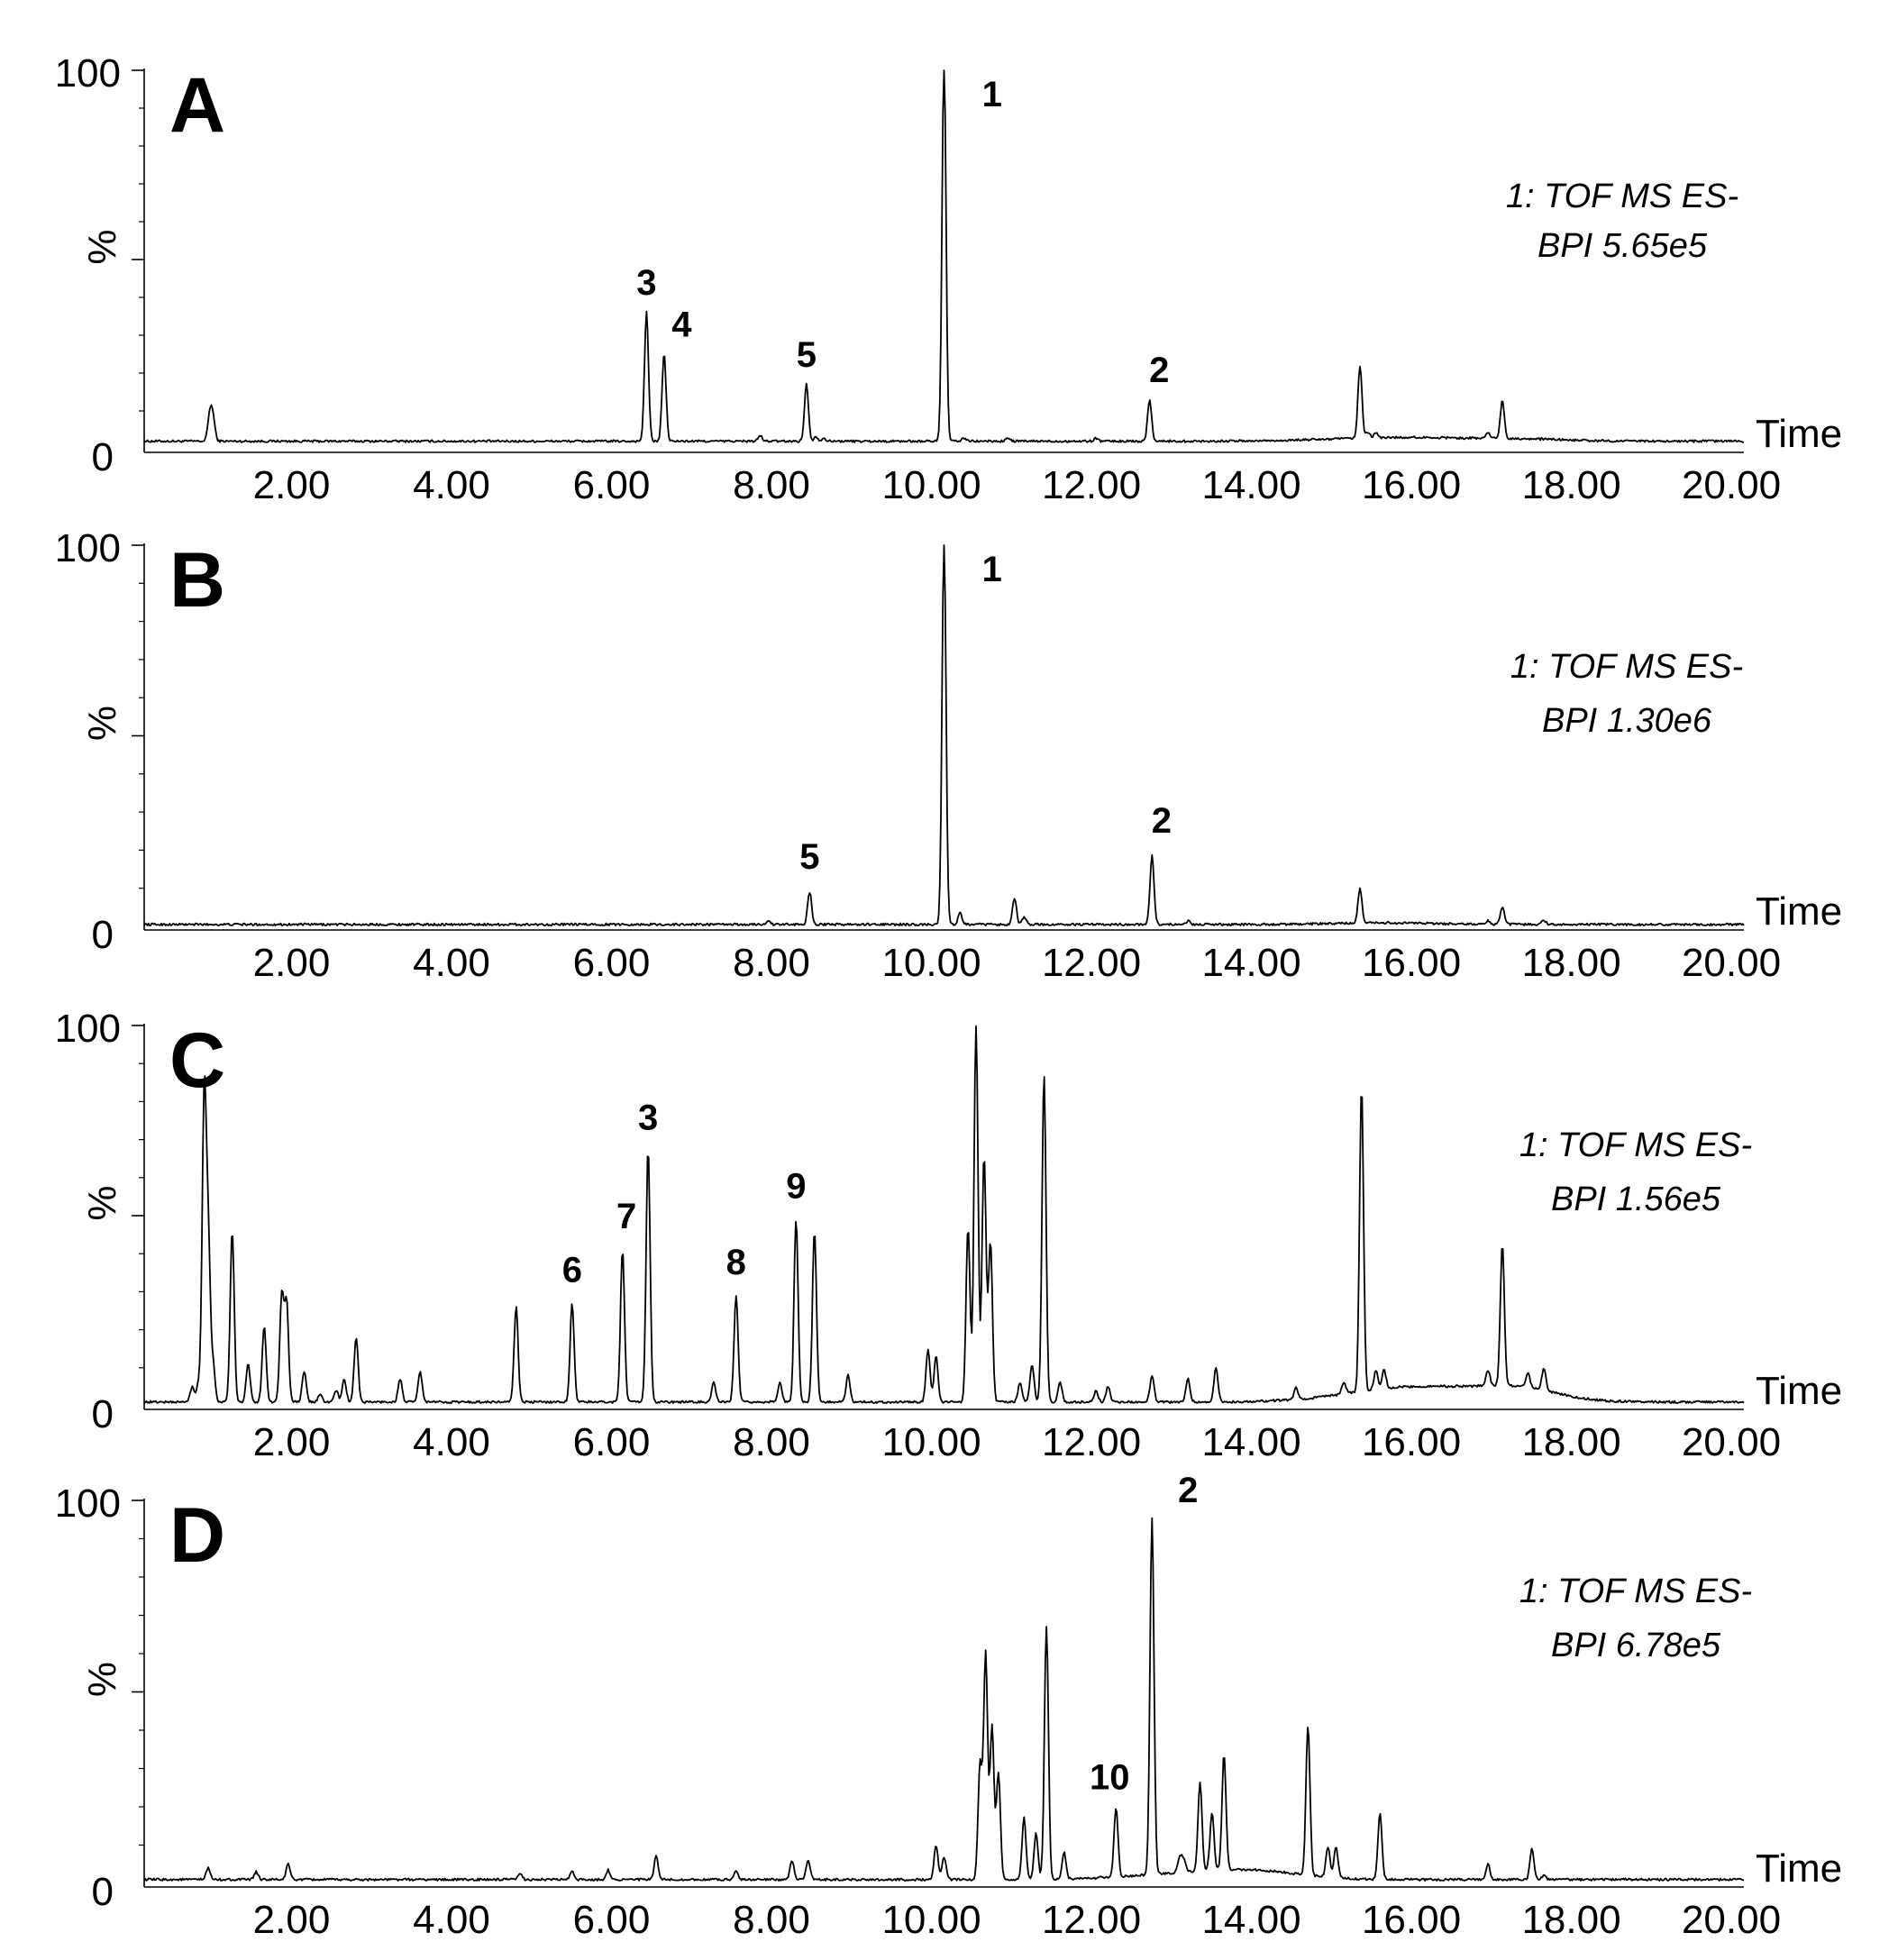 Image resolution: width=1898 pixels, height=1960 pixels. I want to click on panel-letter: A, so click(197, 105).